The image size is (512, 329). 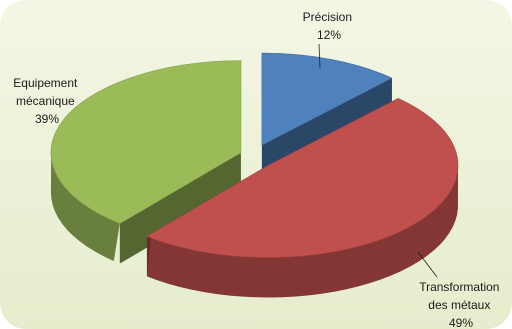 What do you see at coordinates (85, 209) in the screenshot?
I see `slice-2-side` at bounding box center [85, 209].